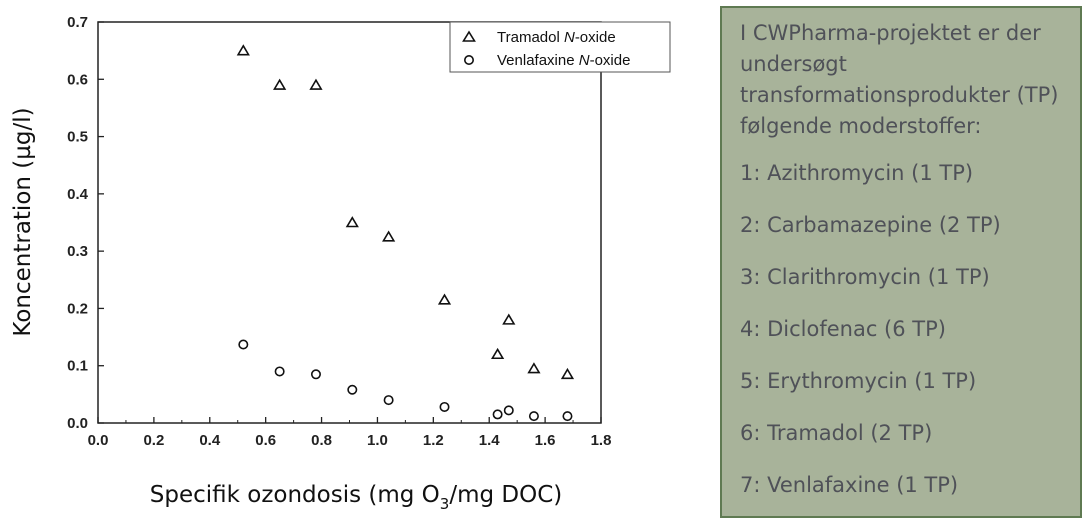 This screenshot has width=1092, height=529. I want to click on info-item: 5: Erythromycin (1 TP), so click(858, 381).